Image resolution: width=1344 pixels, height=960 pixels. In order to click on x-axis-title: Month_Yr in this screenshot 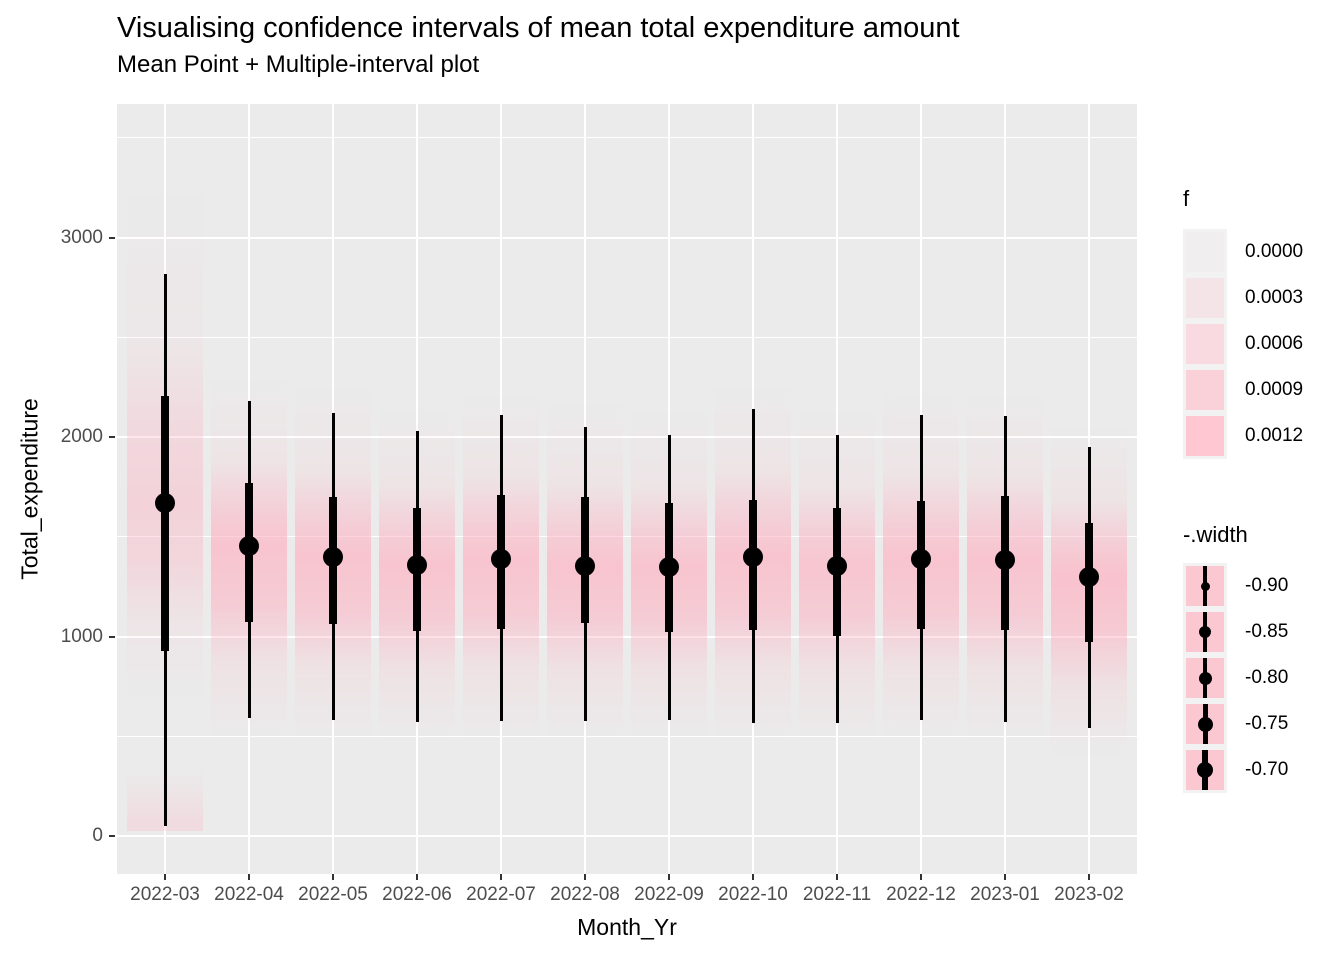, I will do `click(627, 927)`.